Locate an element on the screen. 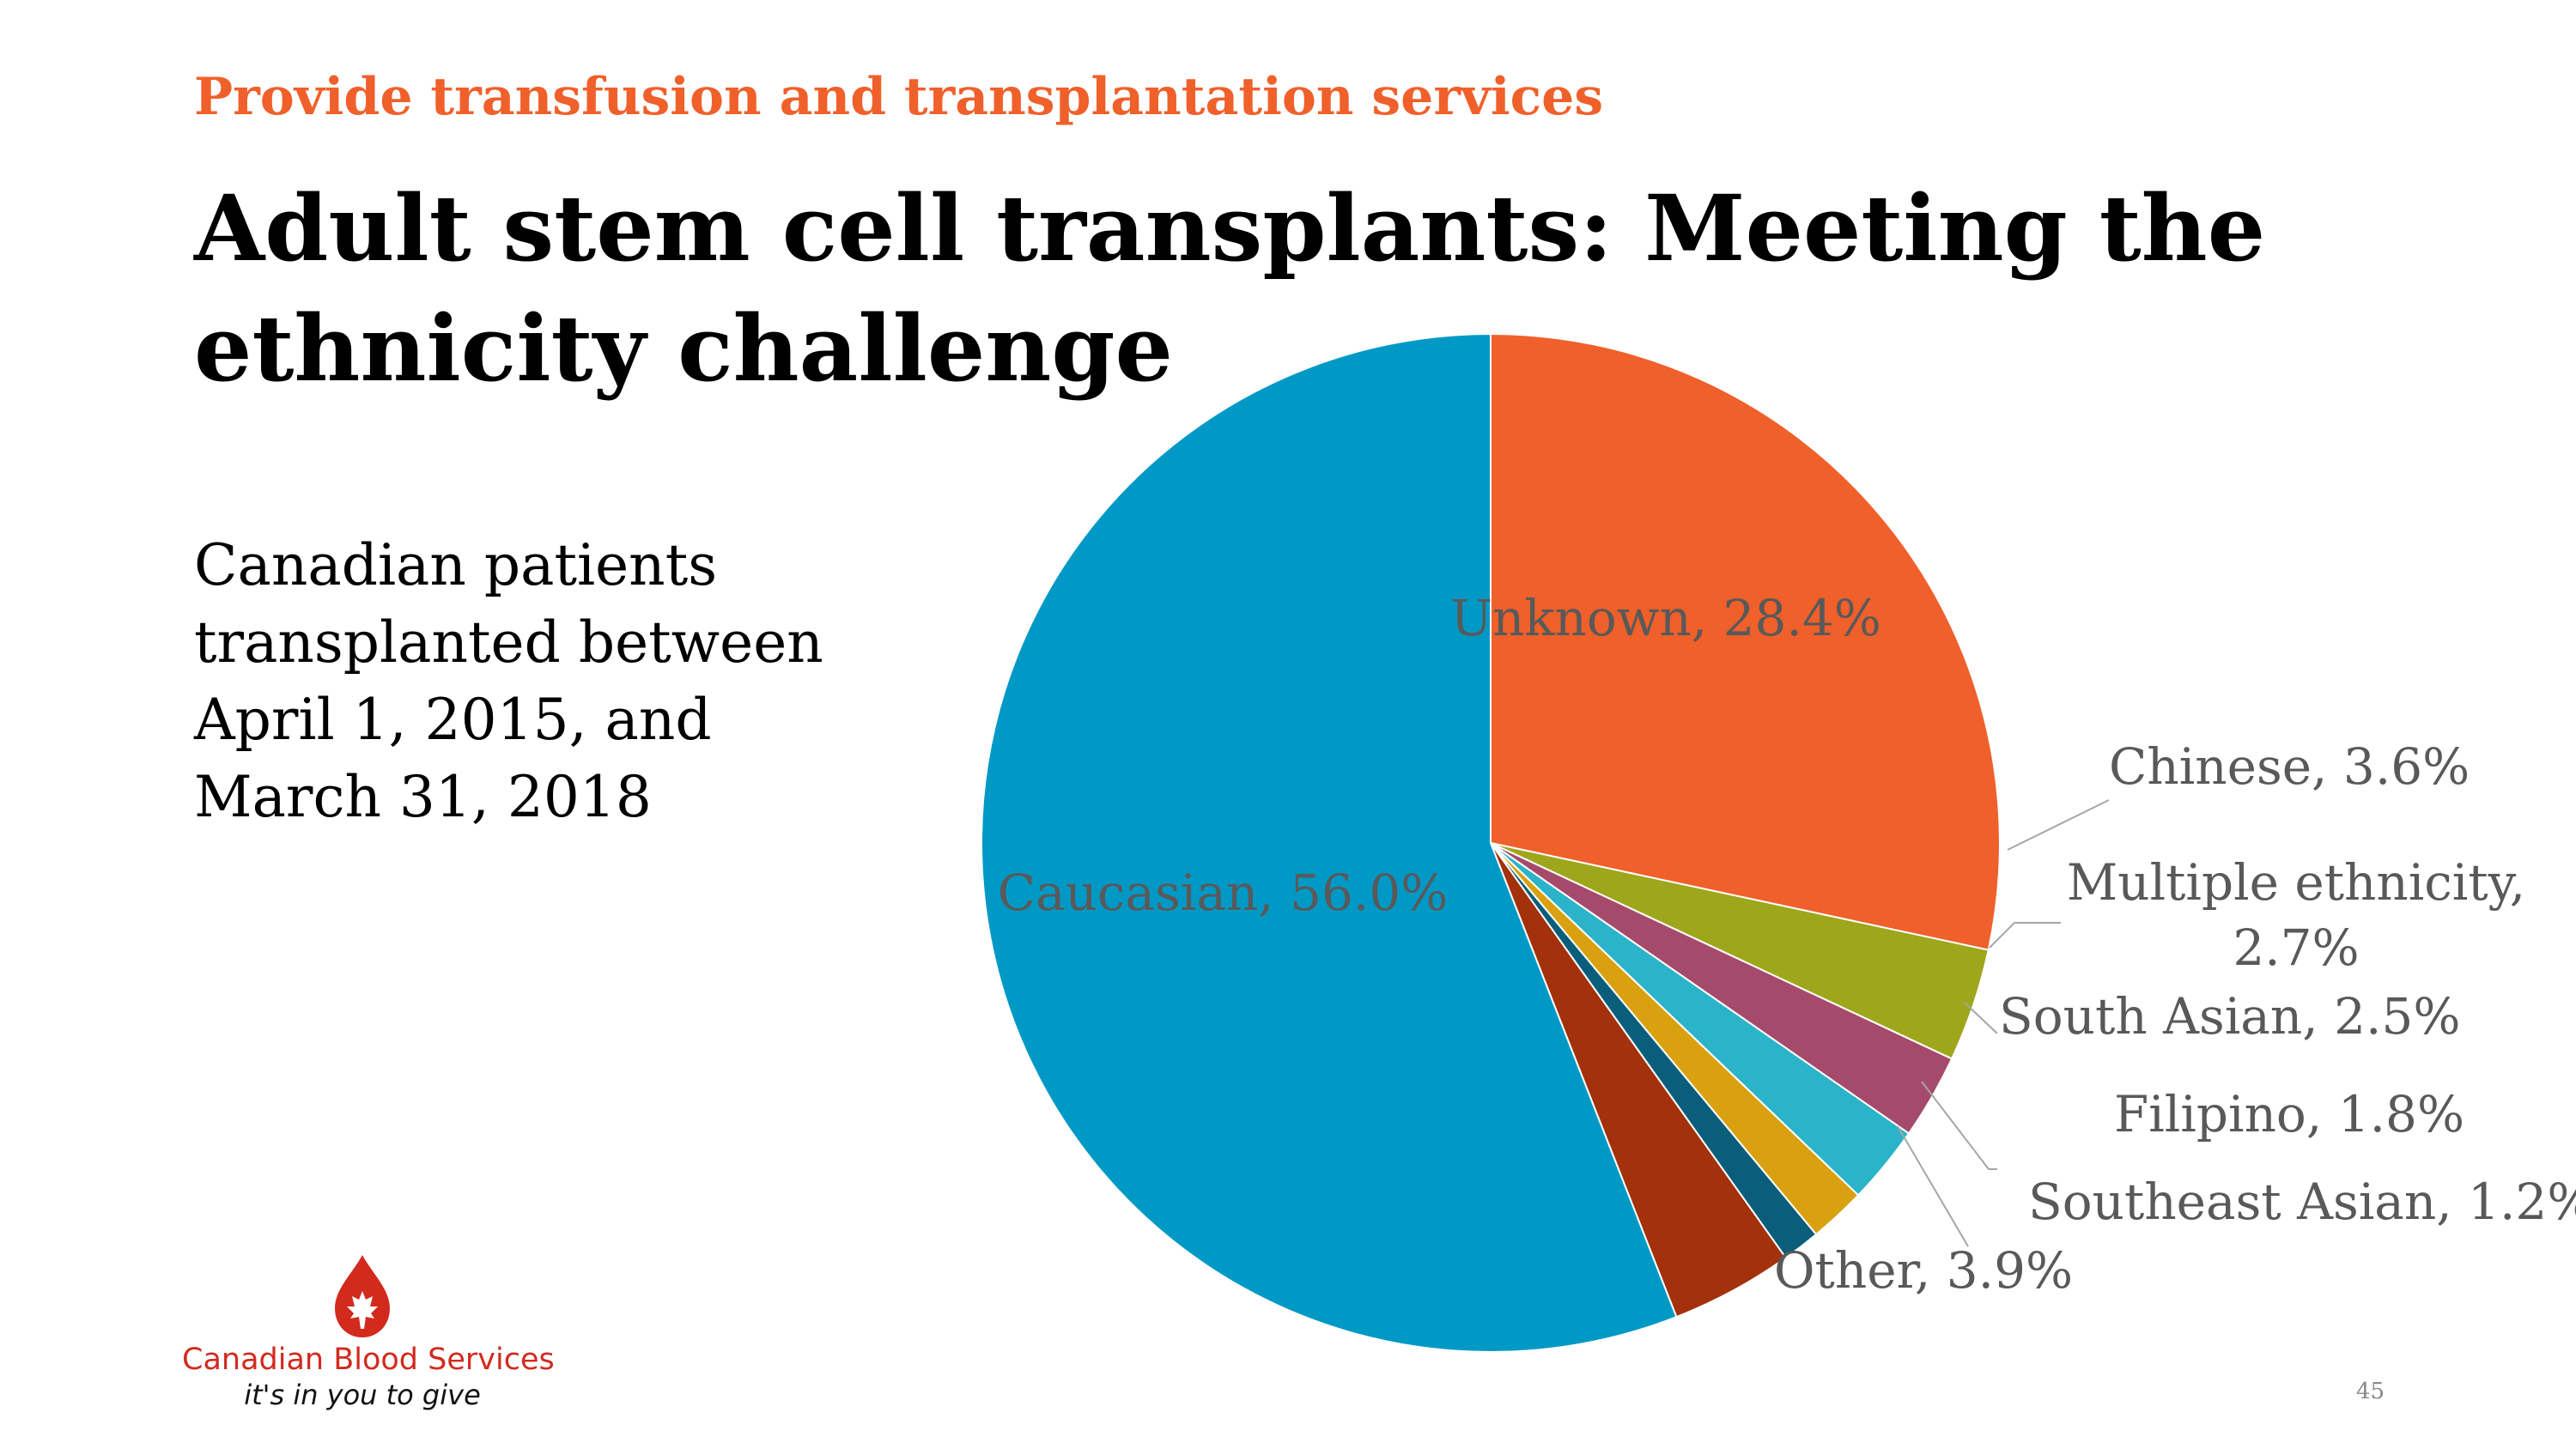 This screenshot has width=2576, height=1449. data-label-chinese: Chinese, 3.6% is located at coordinates (2289, 766).